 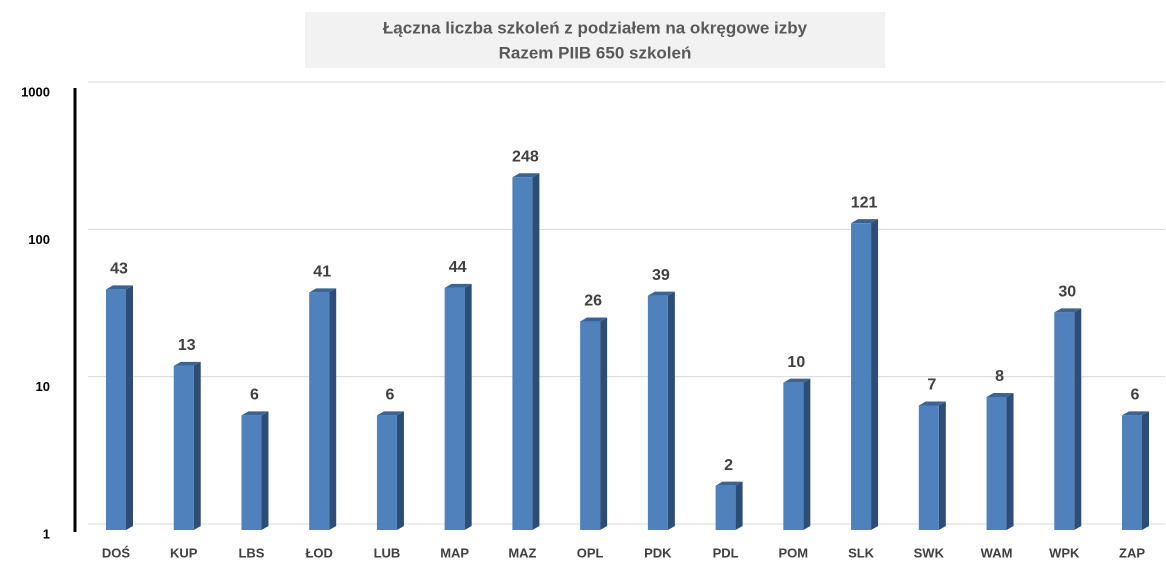 I want to click on value-label: 2, so click(x=728, y=465).